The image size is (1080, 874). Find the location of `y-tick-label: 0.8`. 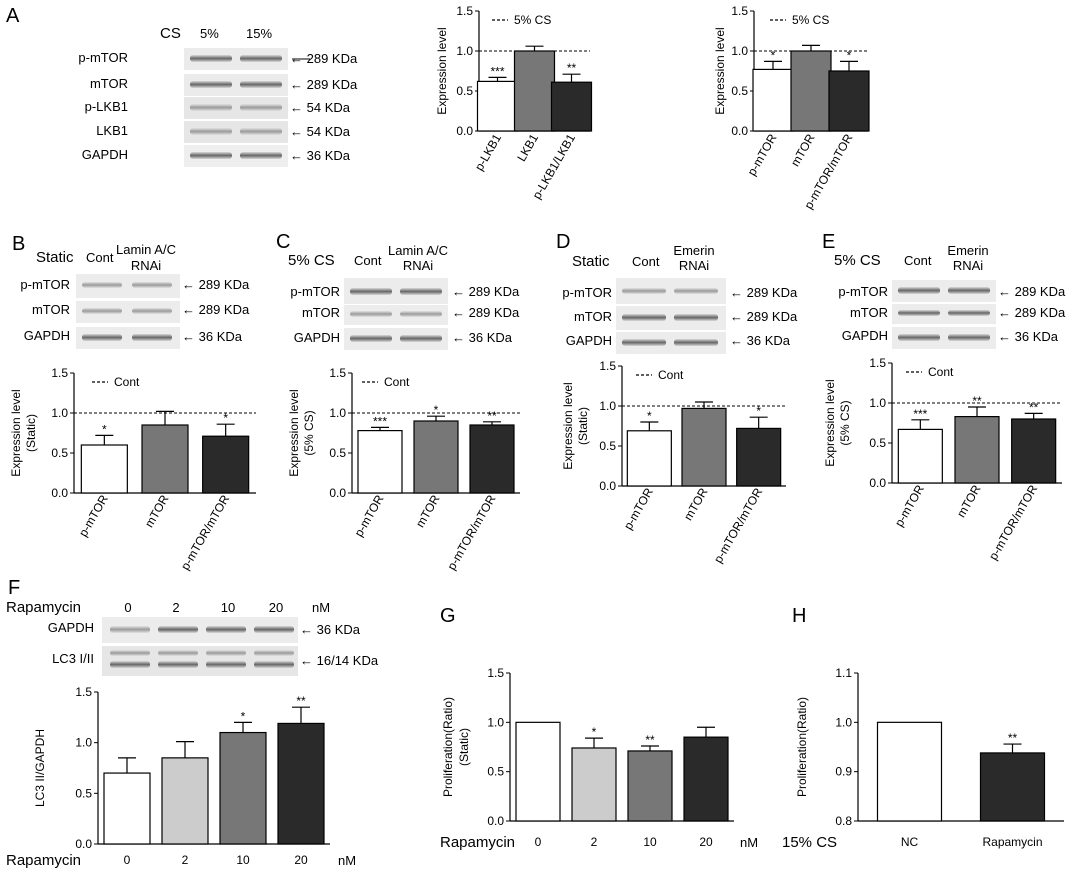

y-tick-label: 0.8 is located at coordinates (843, 821).